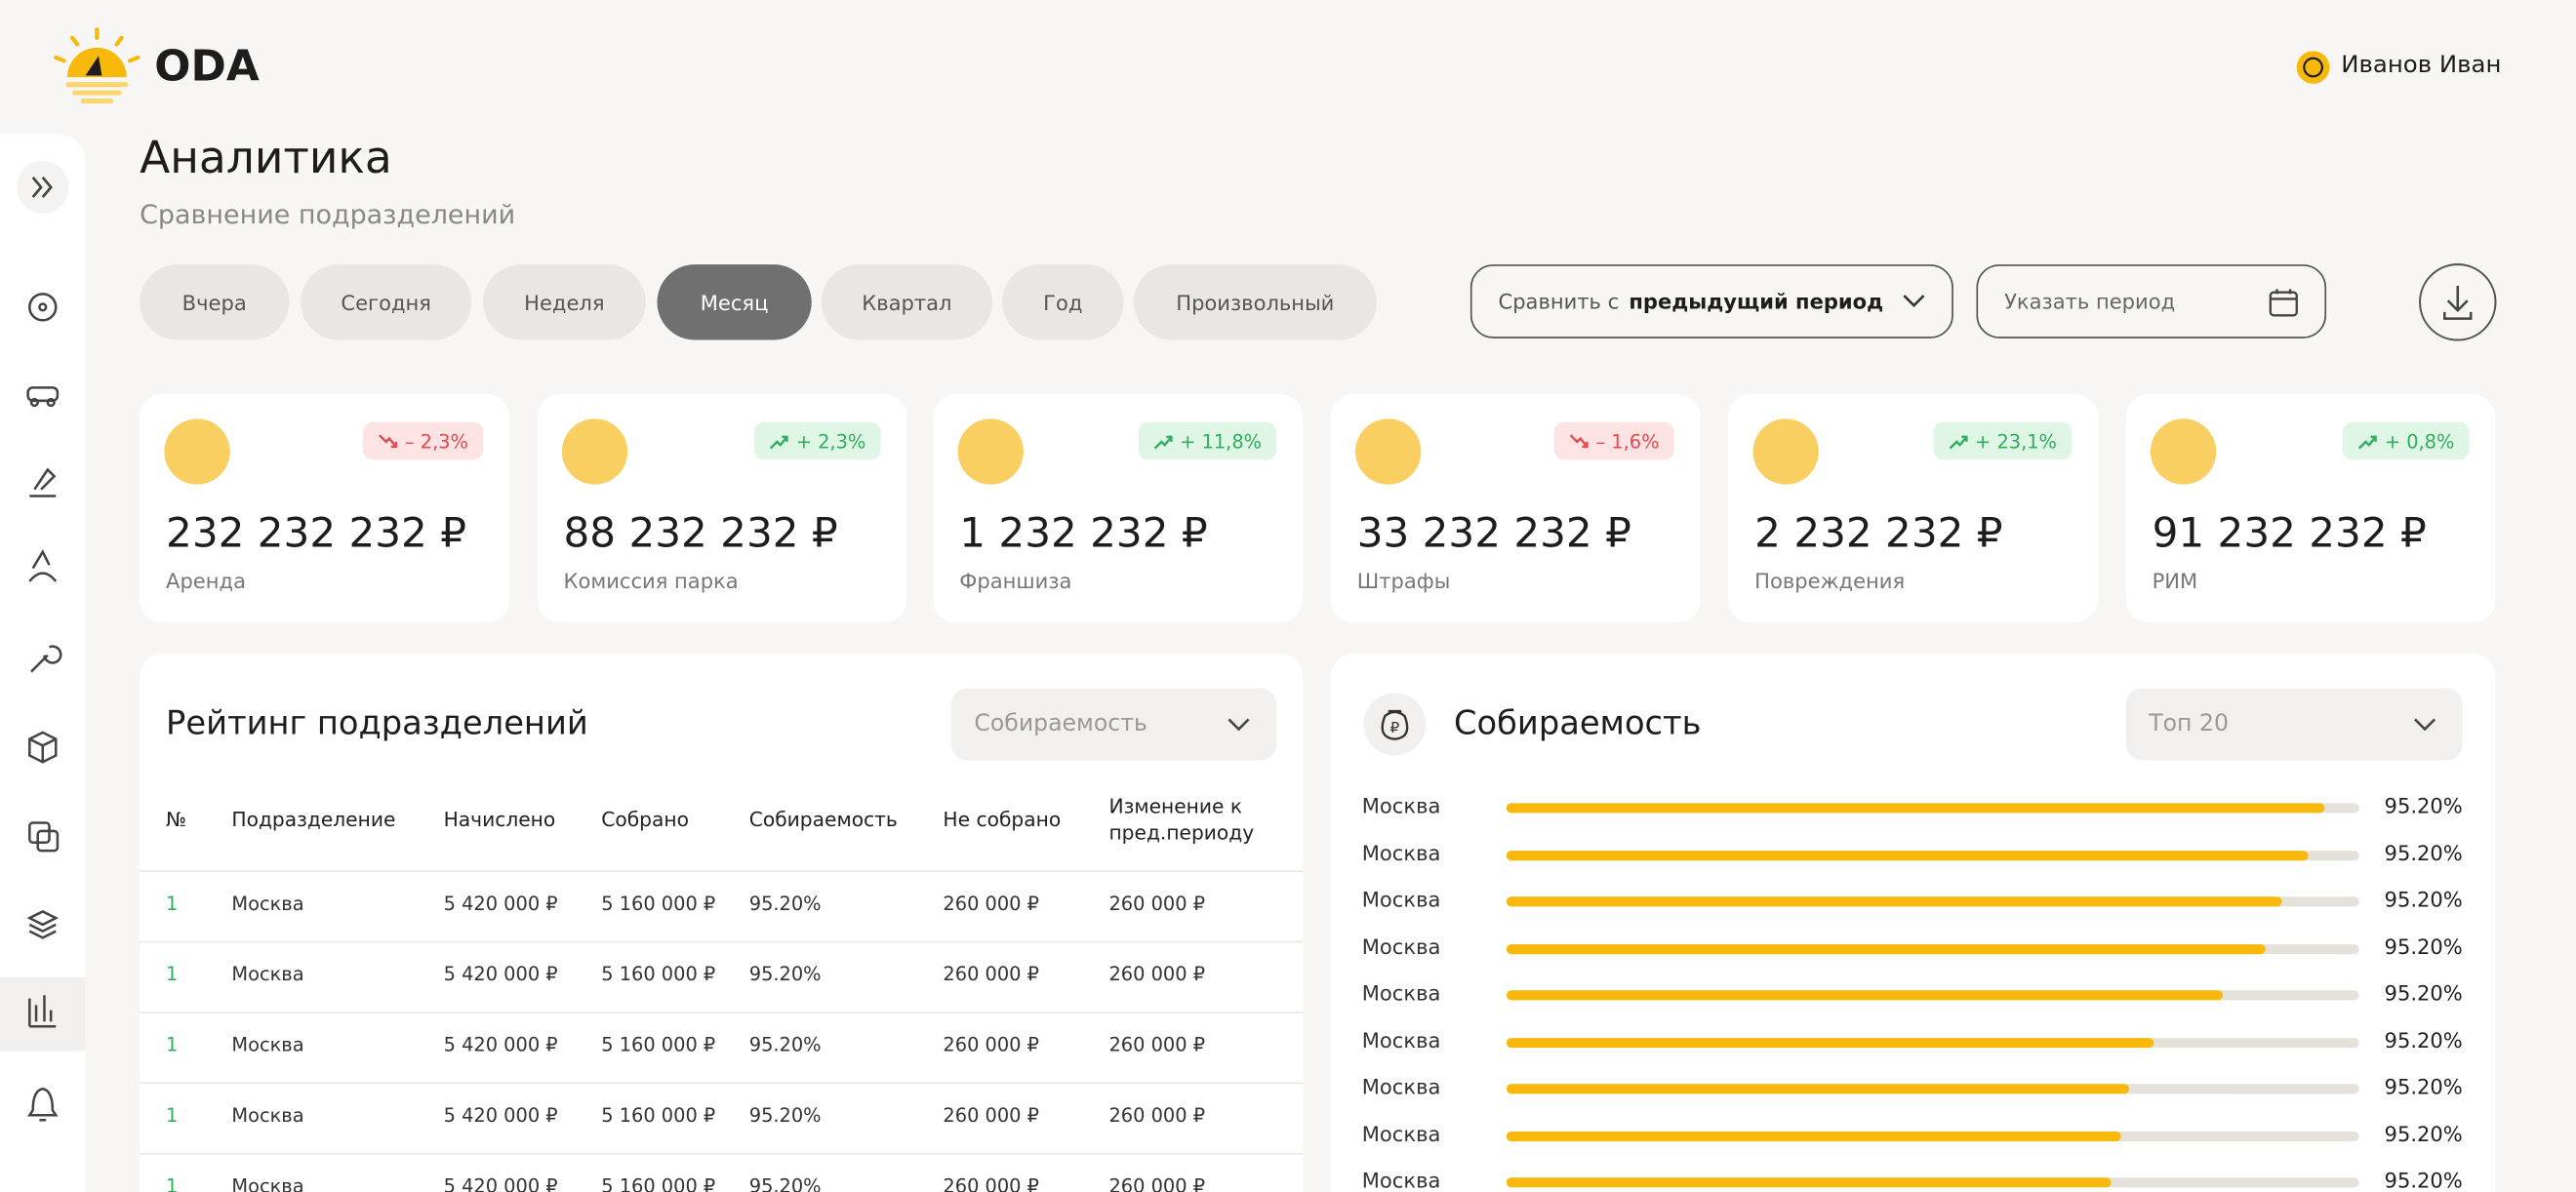  Describe the element at coordinates (2421, 65) in the screenshot. I see `user-name: Иванов Иван` at that location.